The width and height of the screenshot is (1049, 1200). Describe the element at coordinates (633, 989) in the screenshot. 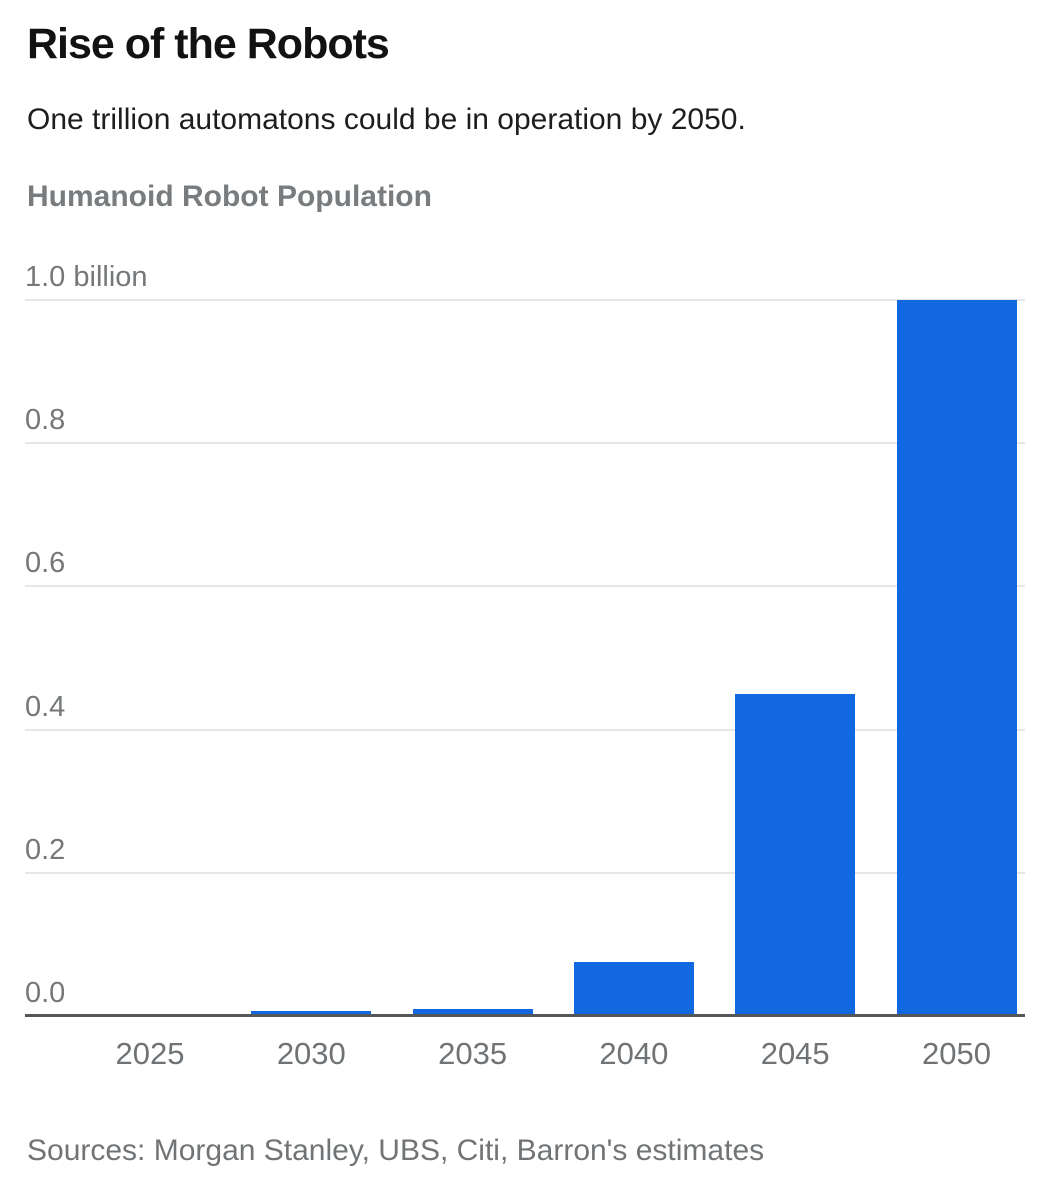

I see `bar-2040` at that location.